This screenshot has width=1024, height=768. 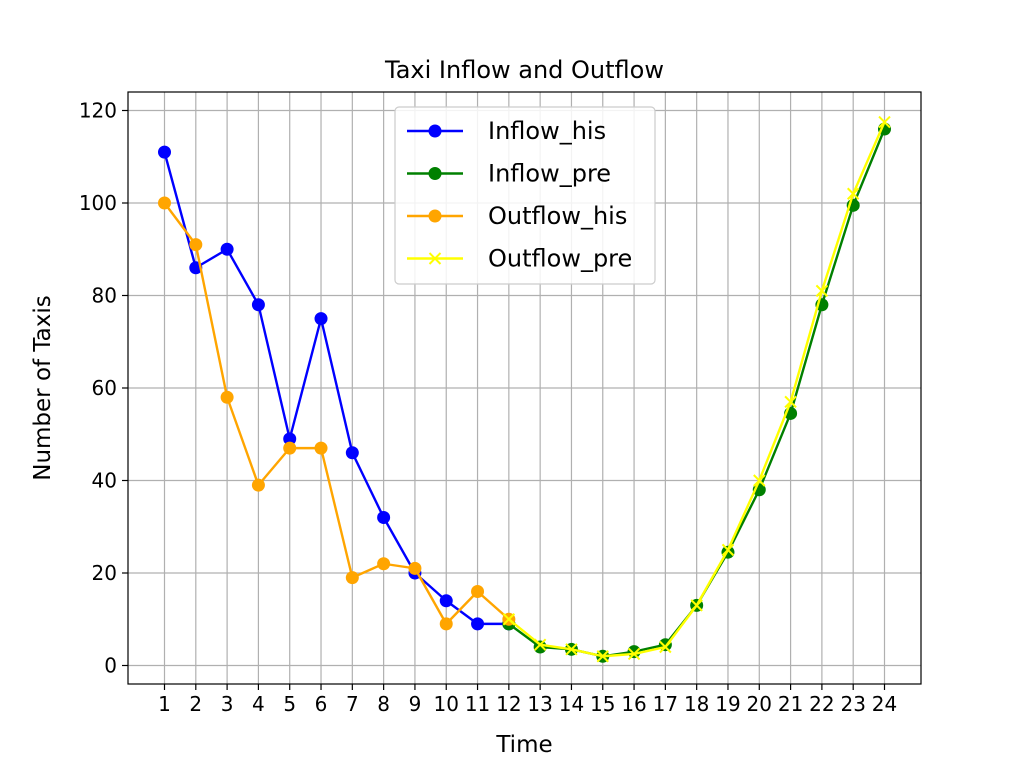 I want to click on legend-label: Outflow_pre, so click(x=560, y=259).